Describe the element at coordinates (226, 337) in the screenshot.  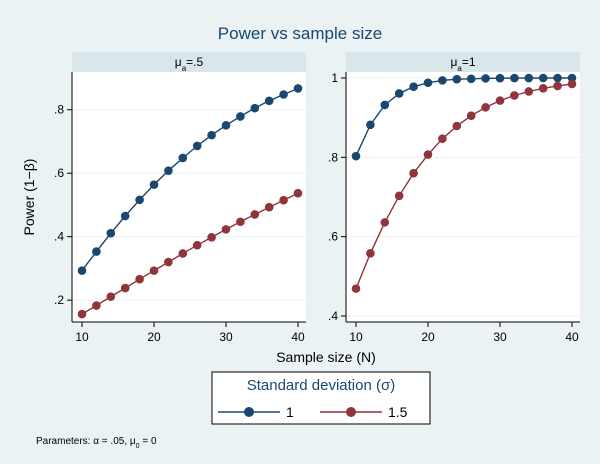
I see `panel-1-x-tick-label: 30` at that location.